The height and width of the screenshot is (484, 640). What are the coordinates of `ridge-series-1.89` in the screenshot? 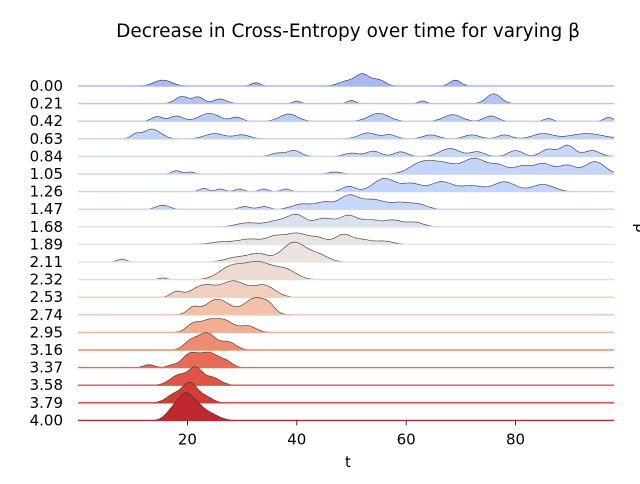 It's located at (346, 239).